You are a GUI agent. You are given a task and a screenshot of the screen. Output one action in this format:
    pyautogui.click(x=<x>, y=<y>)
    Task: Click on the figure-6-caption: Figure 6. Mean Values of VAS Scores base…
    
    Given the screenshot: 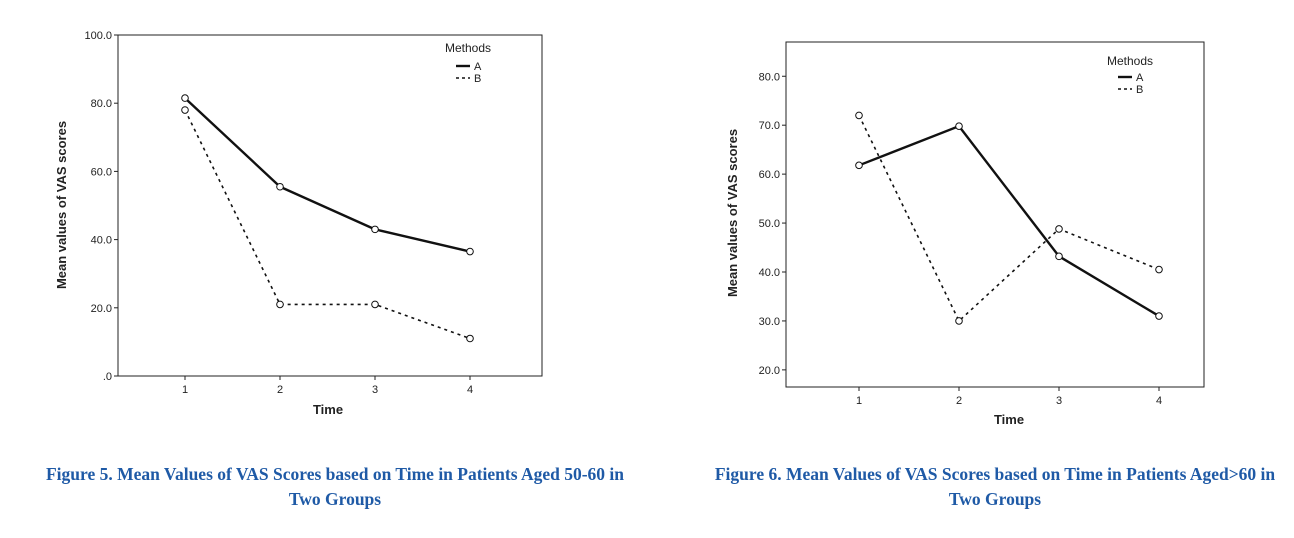 What is the action you would take?
    pyautogui.click(x=995, y=486)
    